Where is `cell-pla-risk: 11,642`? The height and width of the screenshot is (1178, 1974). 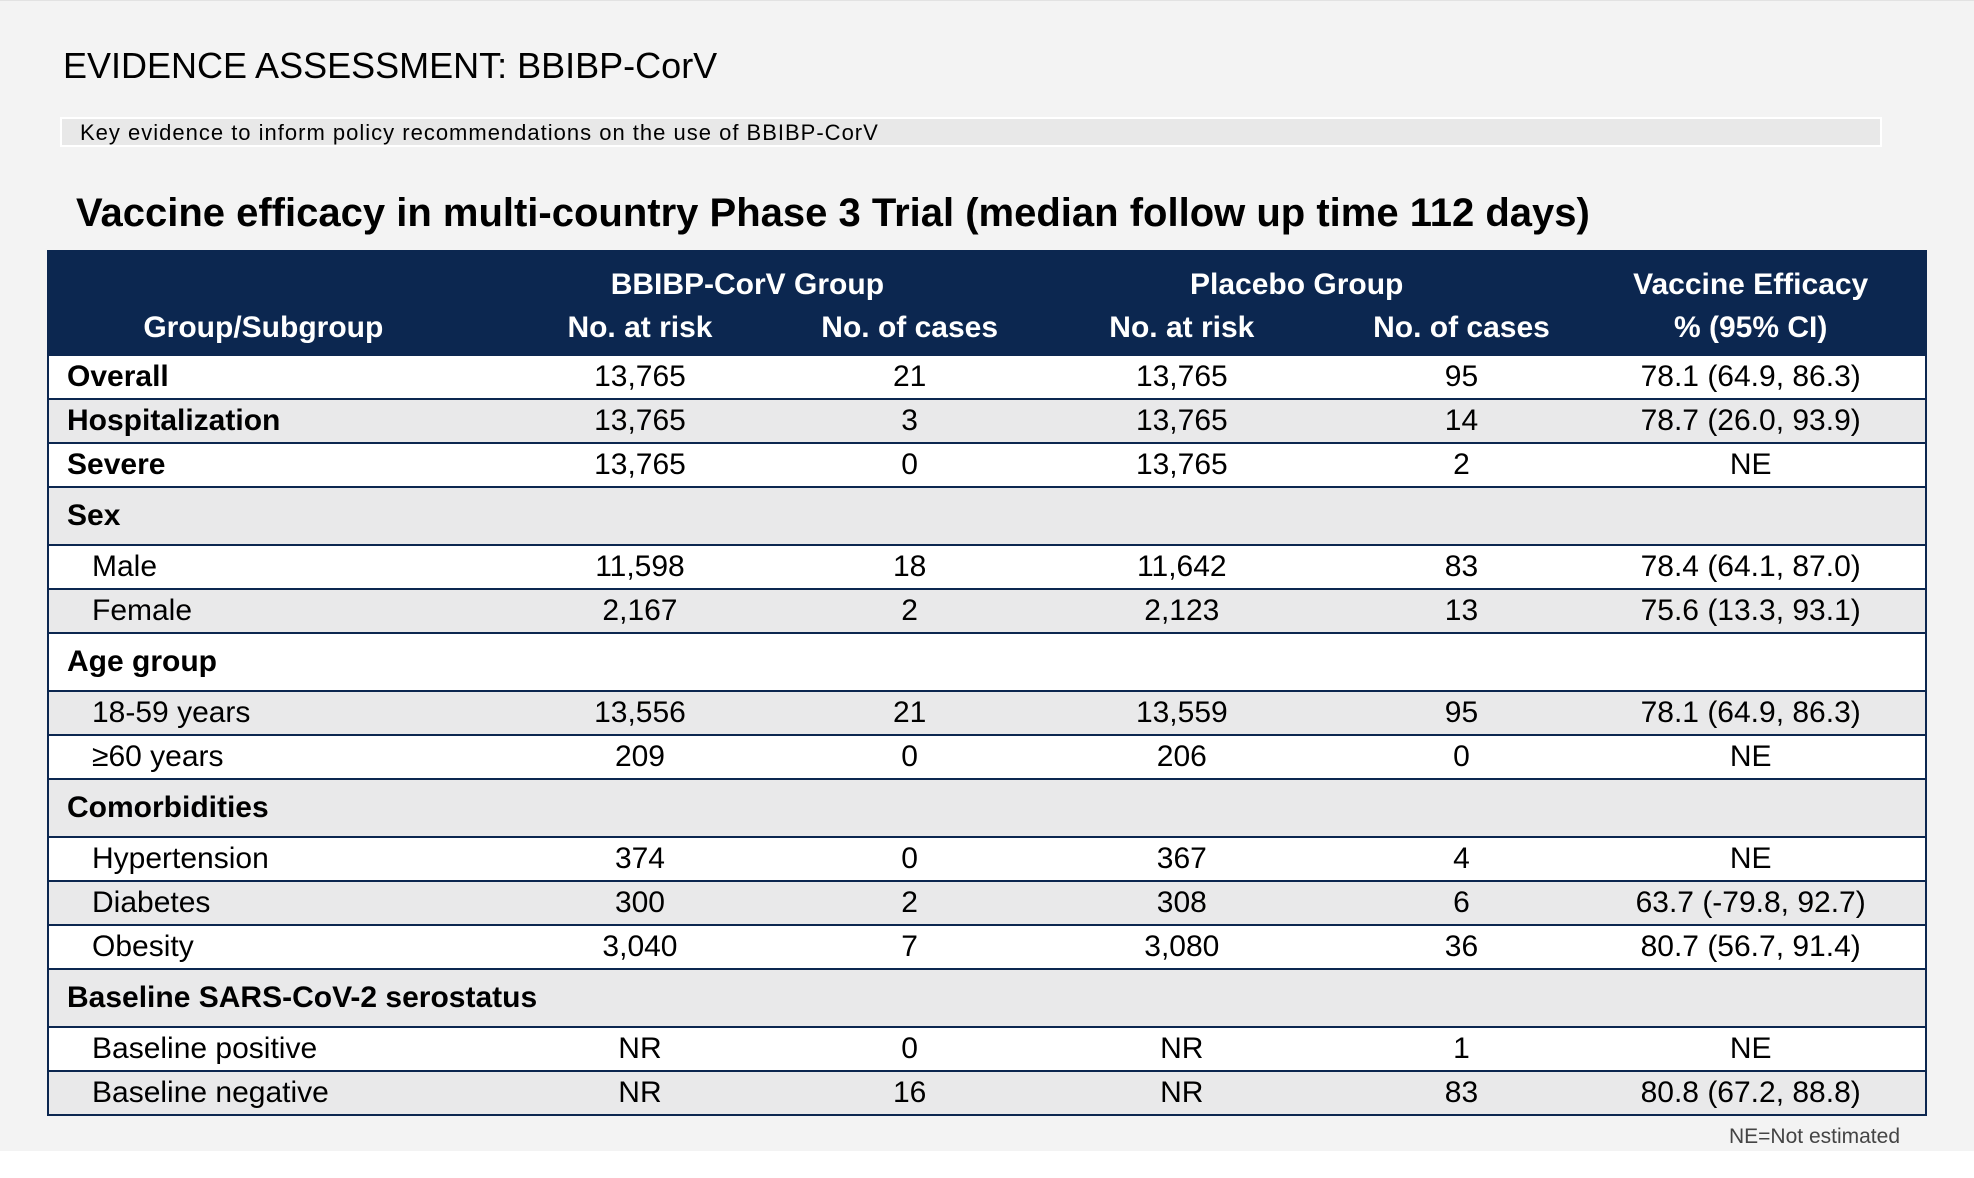
cell-pla-risk: 11,642 is located at coordinates (1182, 566).